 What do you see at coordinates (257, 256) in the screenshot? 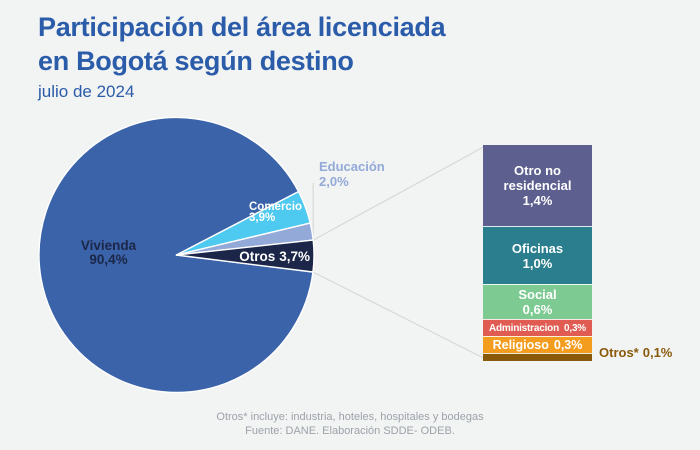
I see `otros-name: Otros` at bounding box center [257, 256].